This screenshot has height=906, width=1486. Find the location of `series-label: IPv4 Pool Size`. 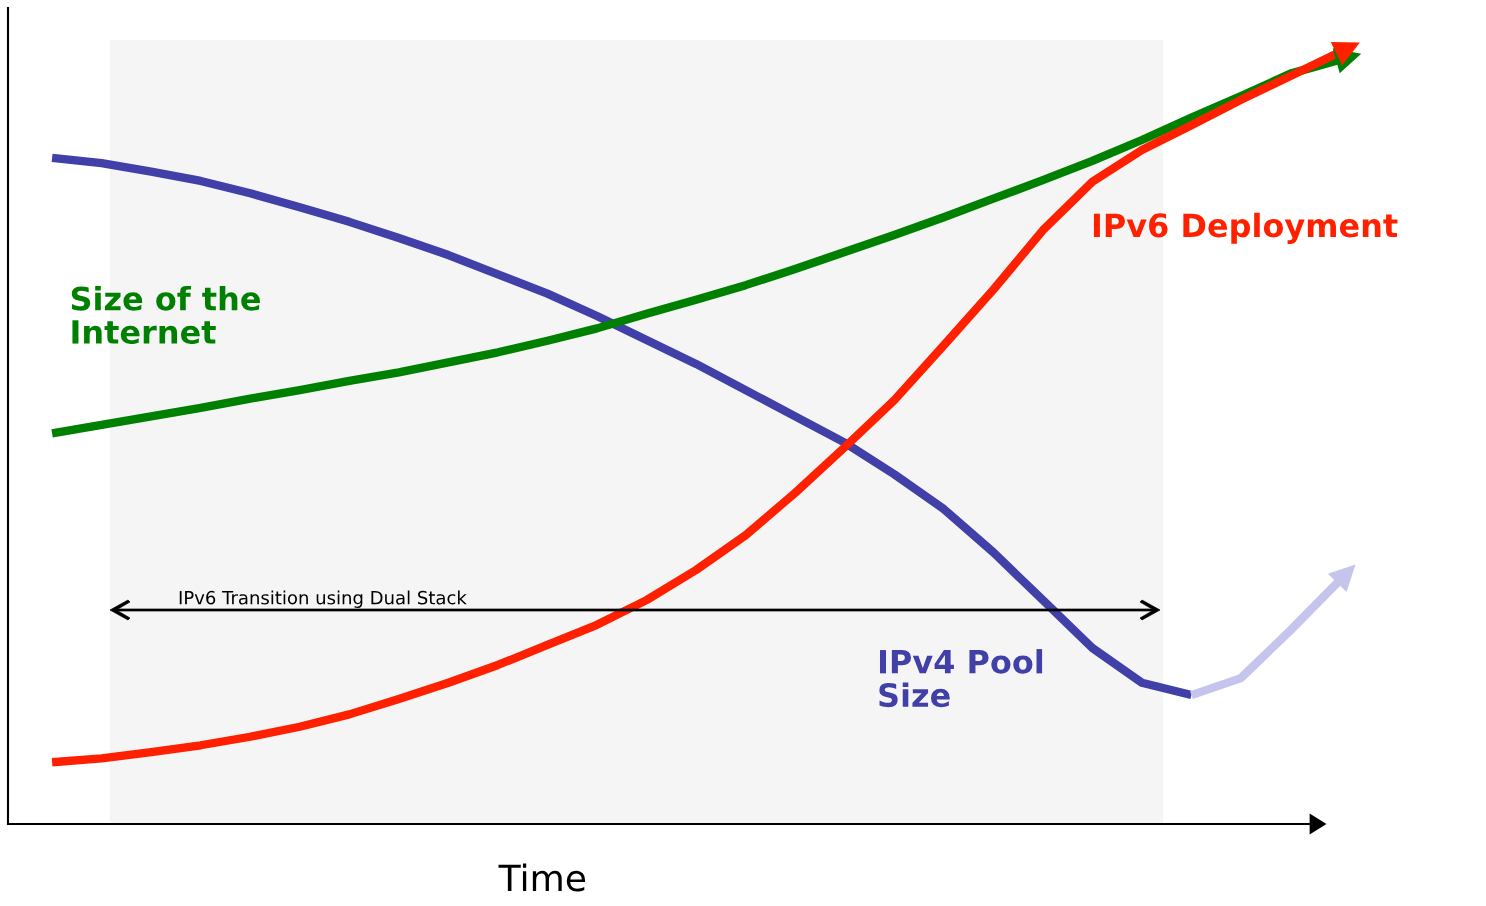

series-label: IPv4 Pool Size is located at coordinates (961, 678).